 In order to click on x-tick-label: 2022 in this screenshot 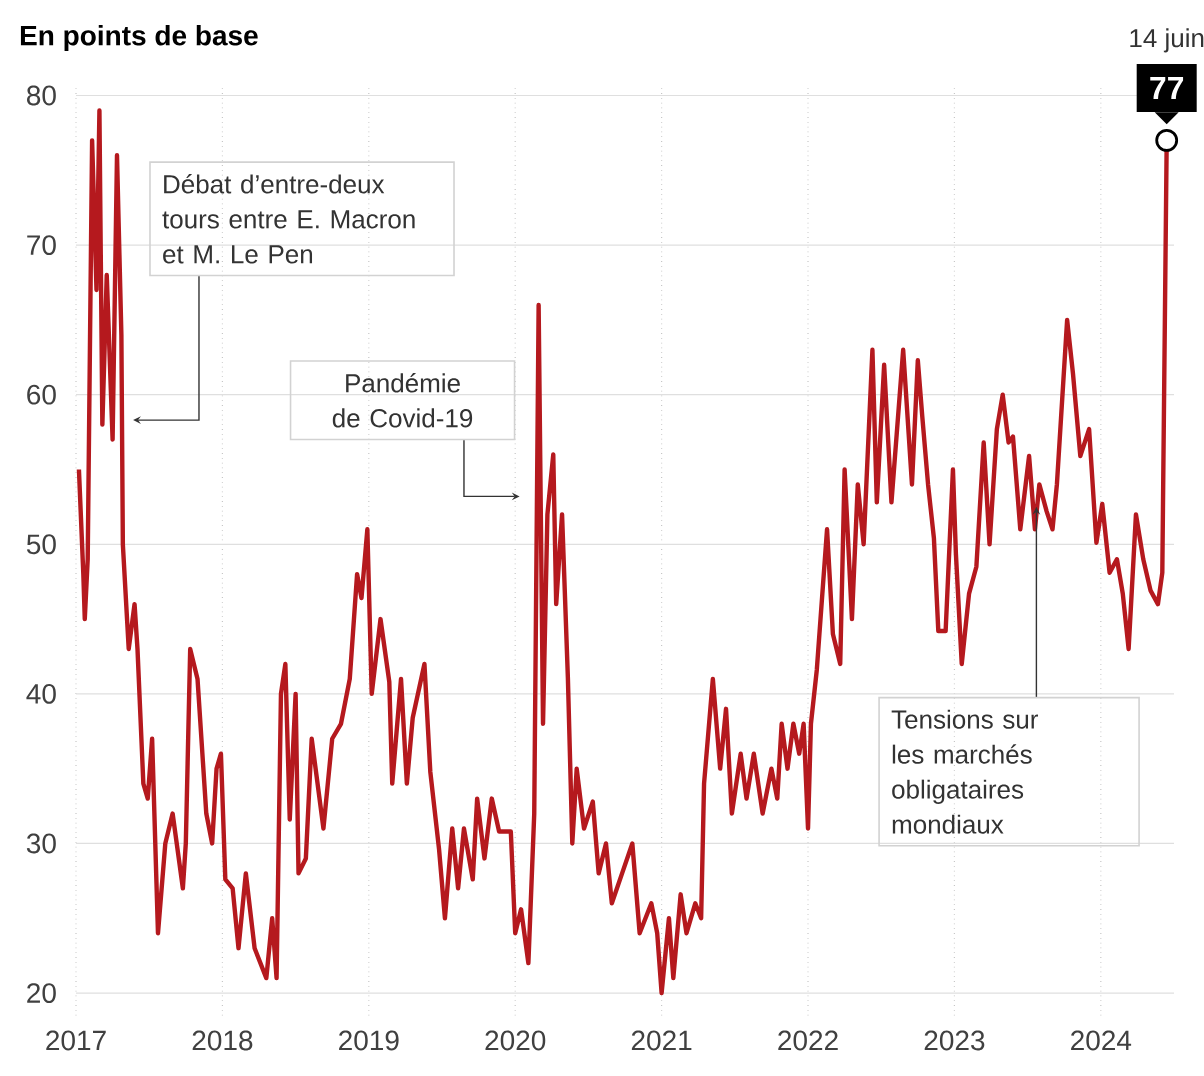, I will do `click(808, 1040)`.